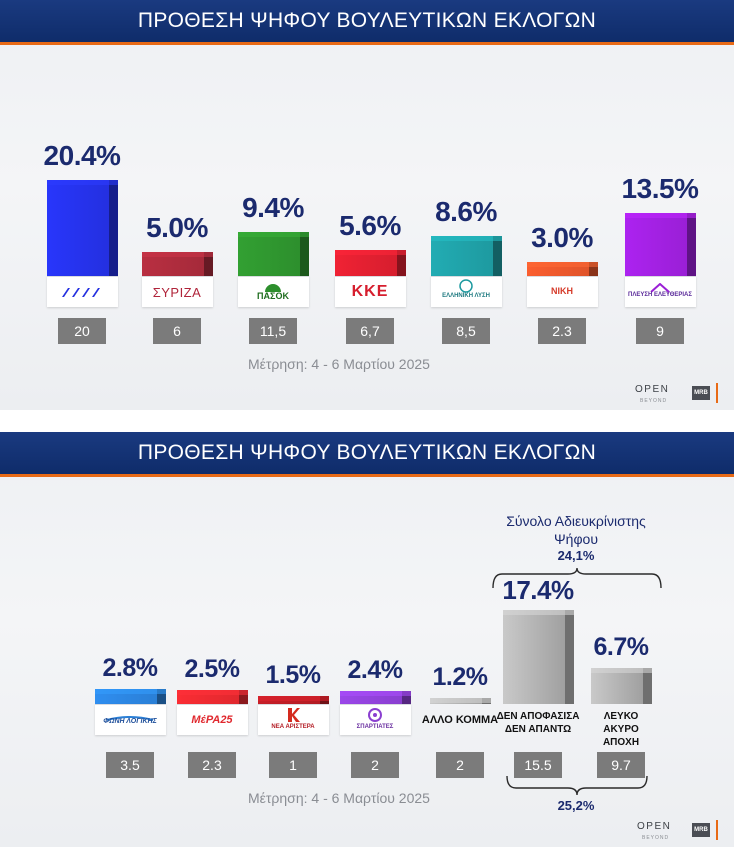  Describe the element at coordinates (660, 295) in the screenshot. I see `party-logo-text: ΠΛΕΥΣΗ ΕΛΕΥΘΕΡΙΑΣ` at that location.